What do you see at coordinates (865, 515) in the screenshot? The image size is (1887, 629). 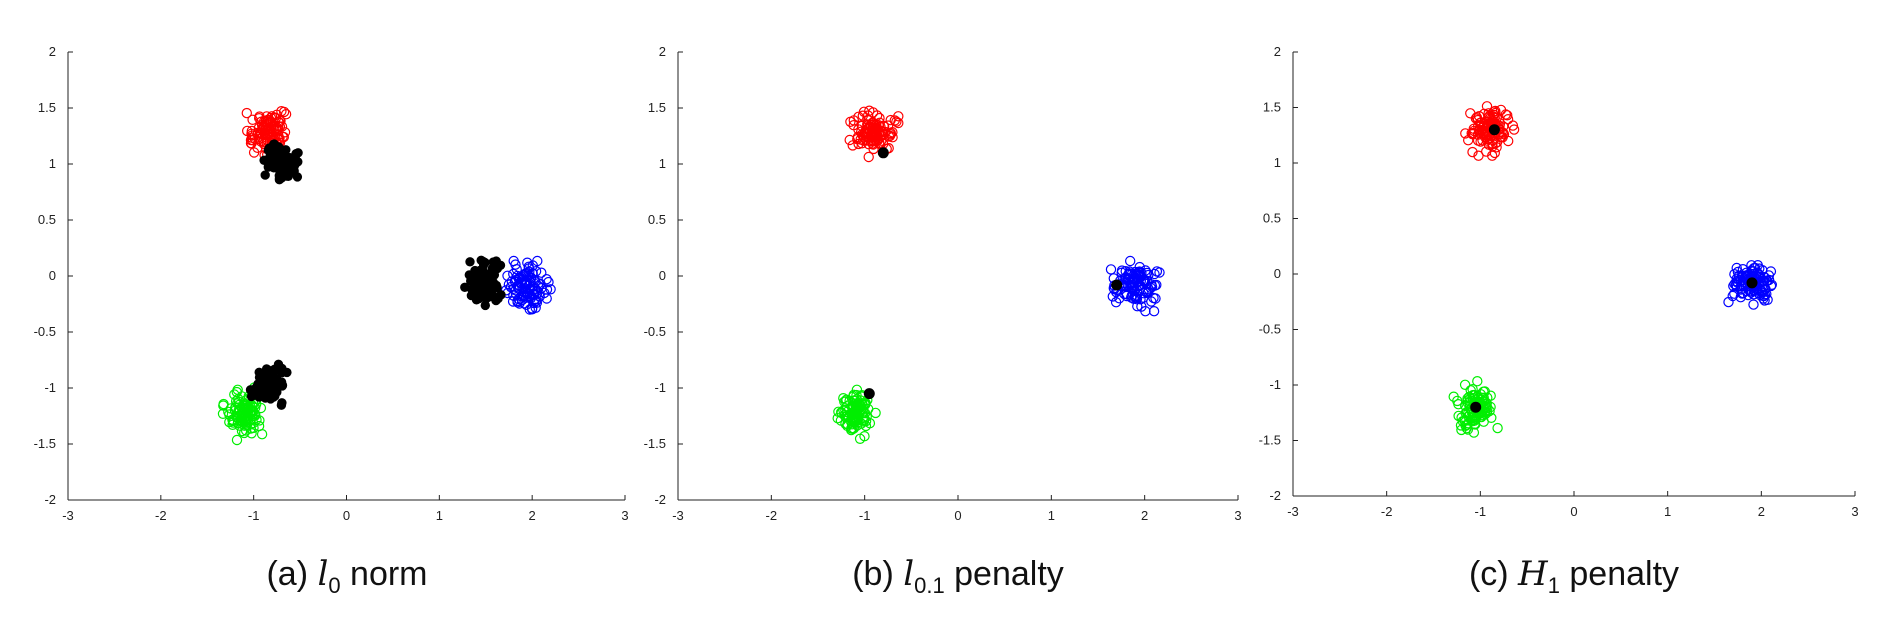 I see `x-tick-label: -1` at bounding box center [865, 515].